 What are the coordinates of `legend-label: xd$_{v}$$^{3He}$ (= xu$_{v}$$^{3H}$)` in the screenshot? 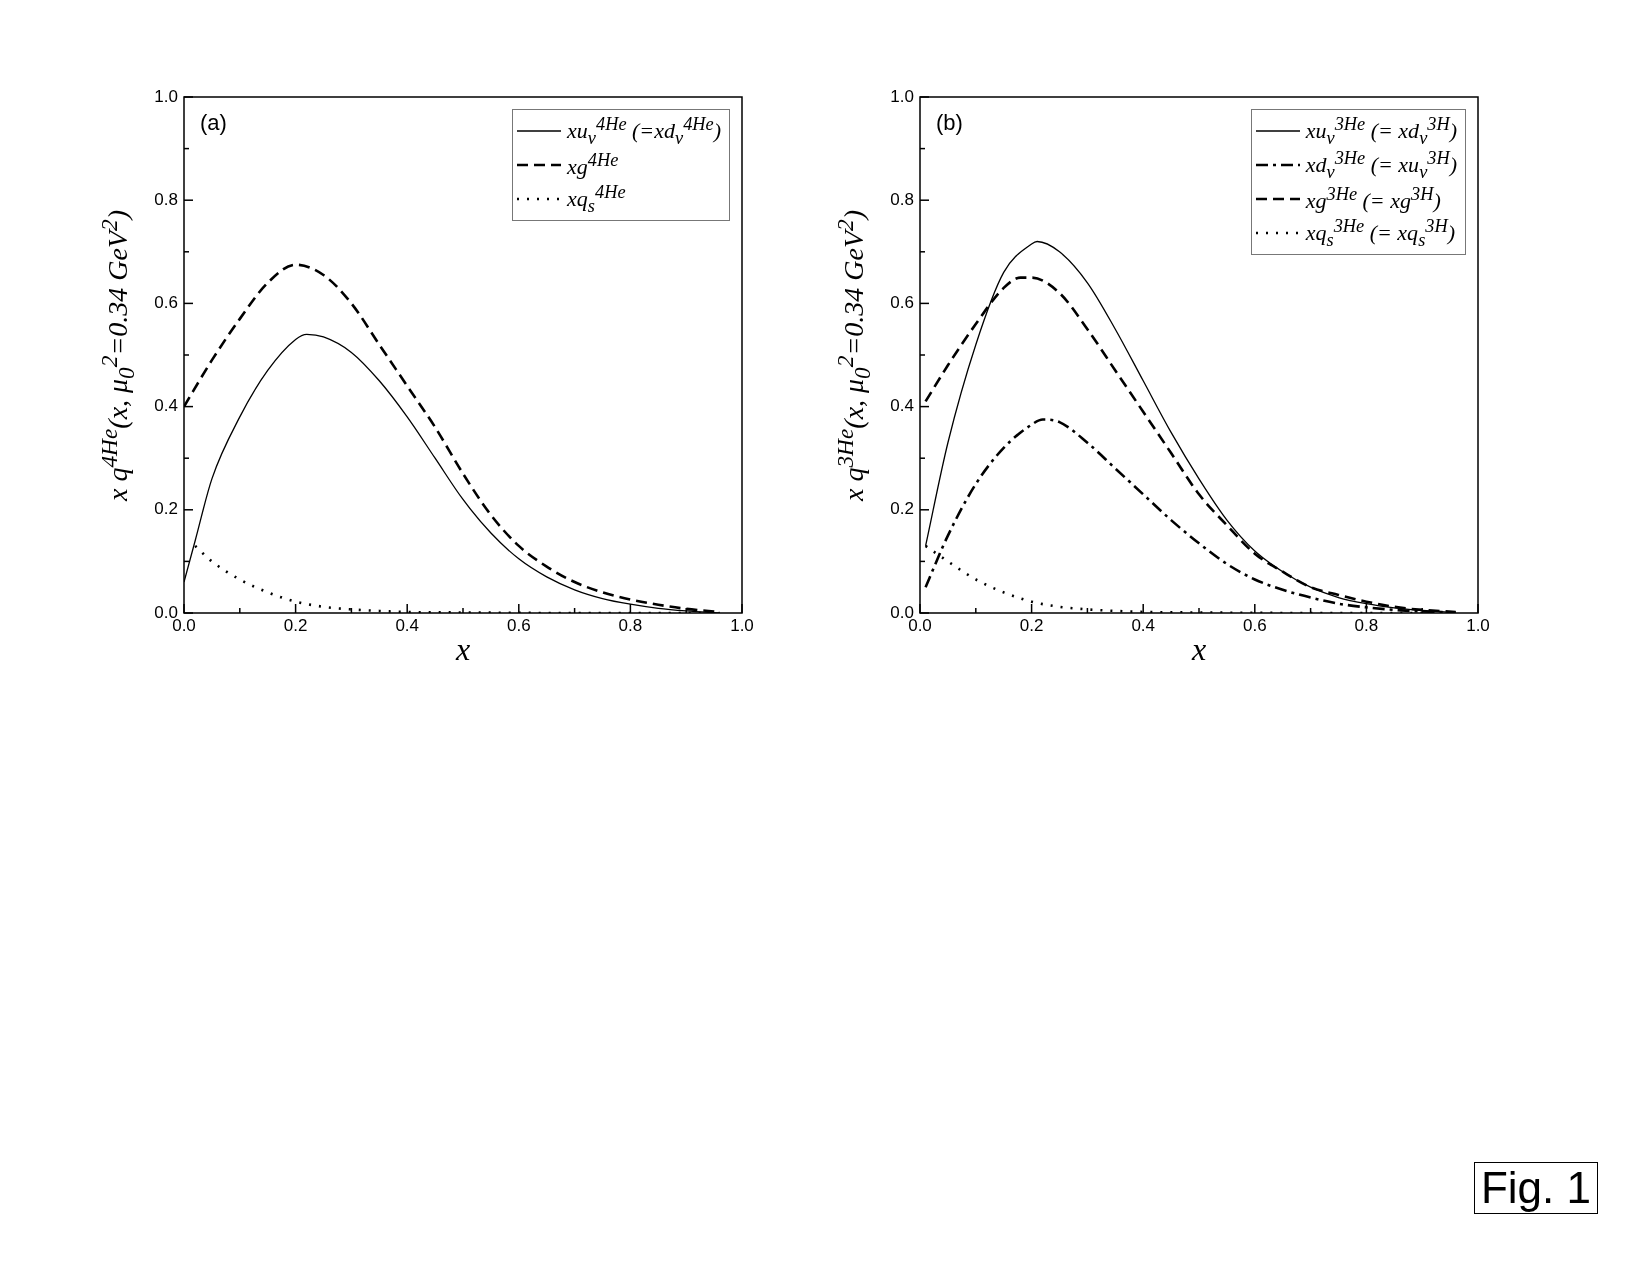 It's located at (1381, 165).